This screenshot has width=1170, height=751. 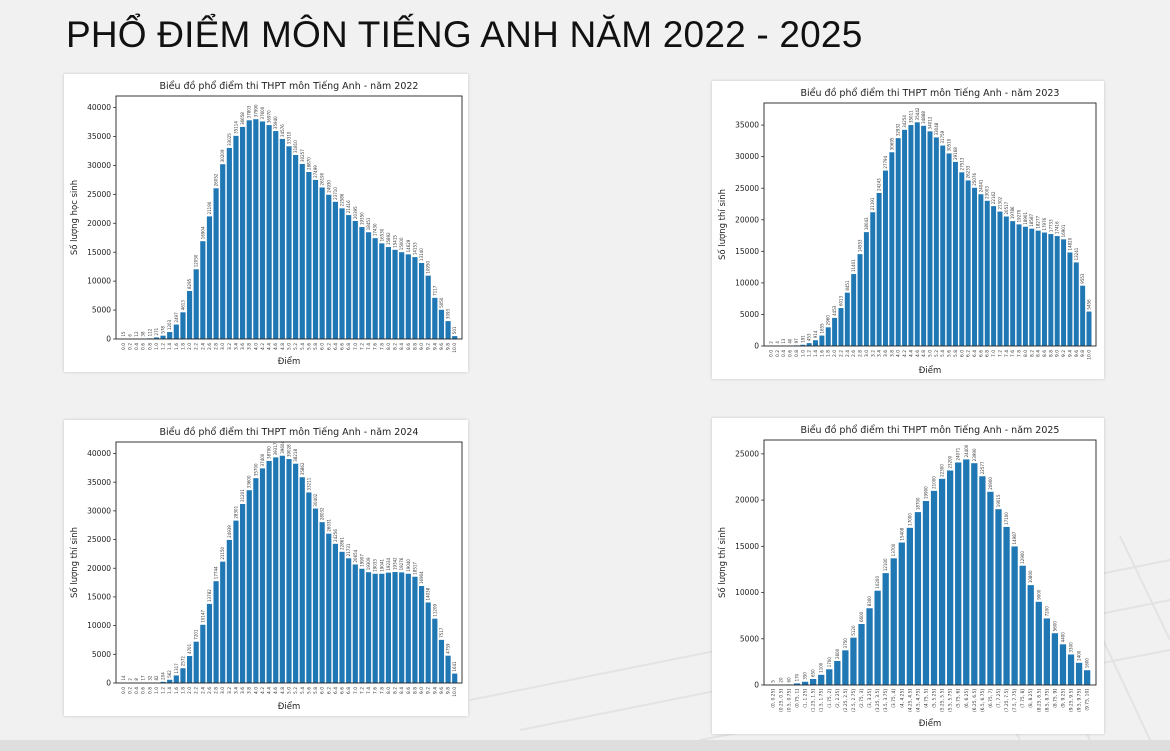 I want to click on value-label: 34888, so click(x=923, y=117).